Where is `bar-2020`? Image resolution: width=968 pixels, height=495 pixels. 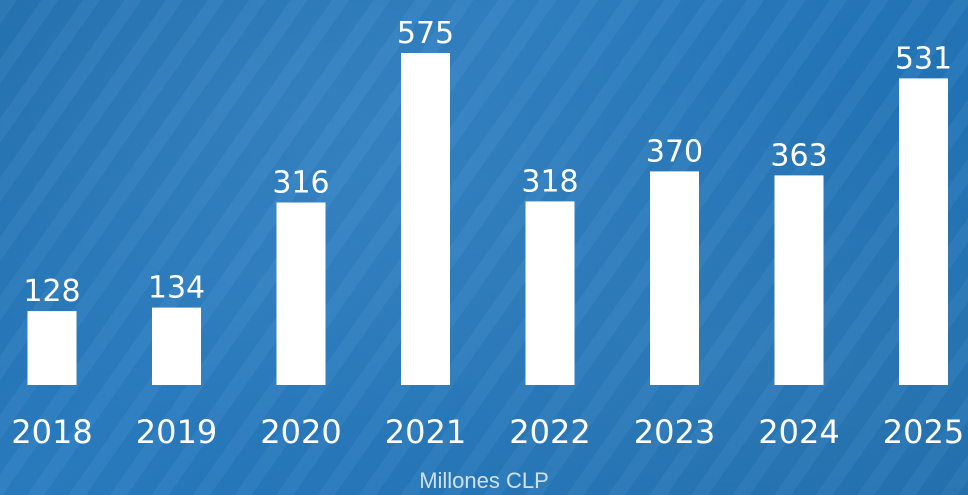
bar-2020 is located at coordinates (301, 293).